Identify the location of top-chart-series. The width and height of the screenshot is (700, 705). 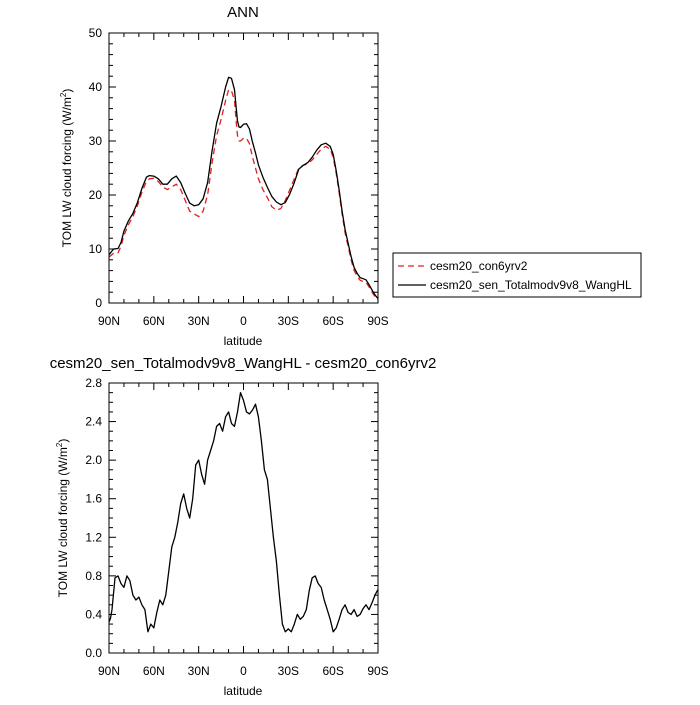
(243, 188).